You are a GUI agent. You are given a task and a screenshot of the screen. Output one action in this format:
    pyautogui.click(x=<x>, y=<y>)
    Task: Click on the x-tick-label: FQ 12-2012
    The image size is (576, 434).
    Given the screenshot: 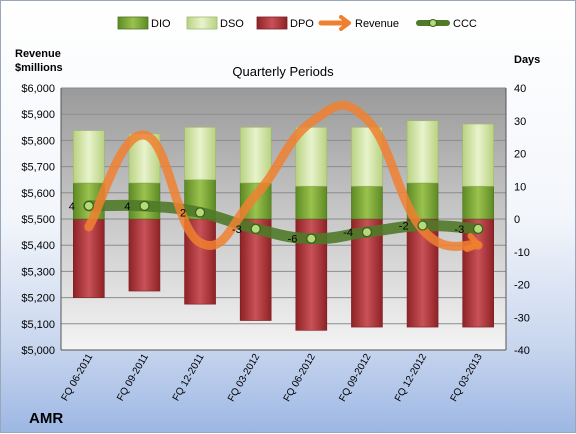 What is the action you would take?
    pyautogui.click(x=411, y=378)
    